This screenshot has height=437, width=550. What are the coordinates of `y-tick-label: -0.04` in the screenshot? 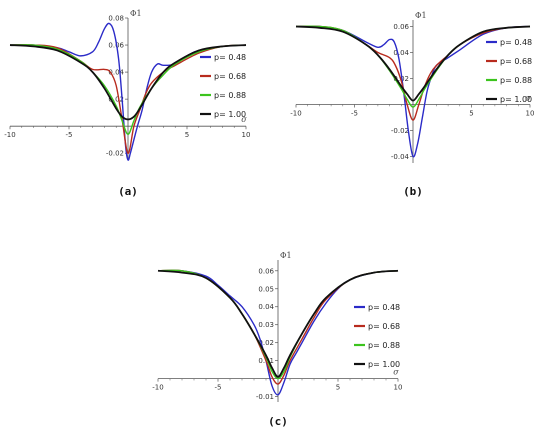 It's located at (400, 157).